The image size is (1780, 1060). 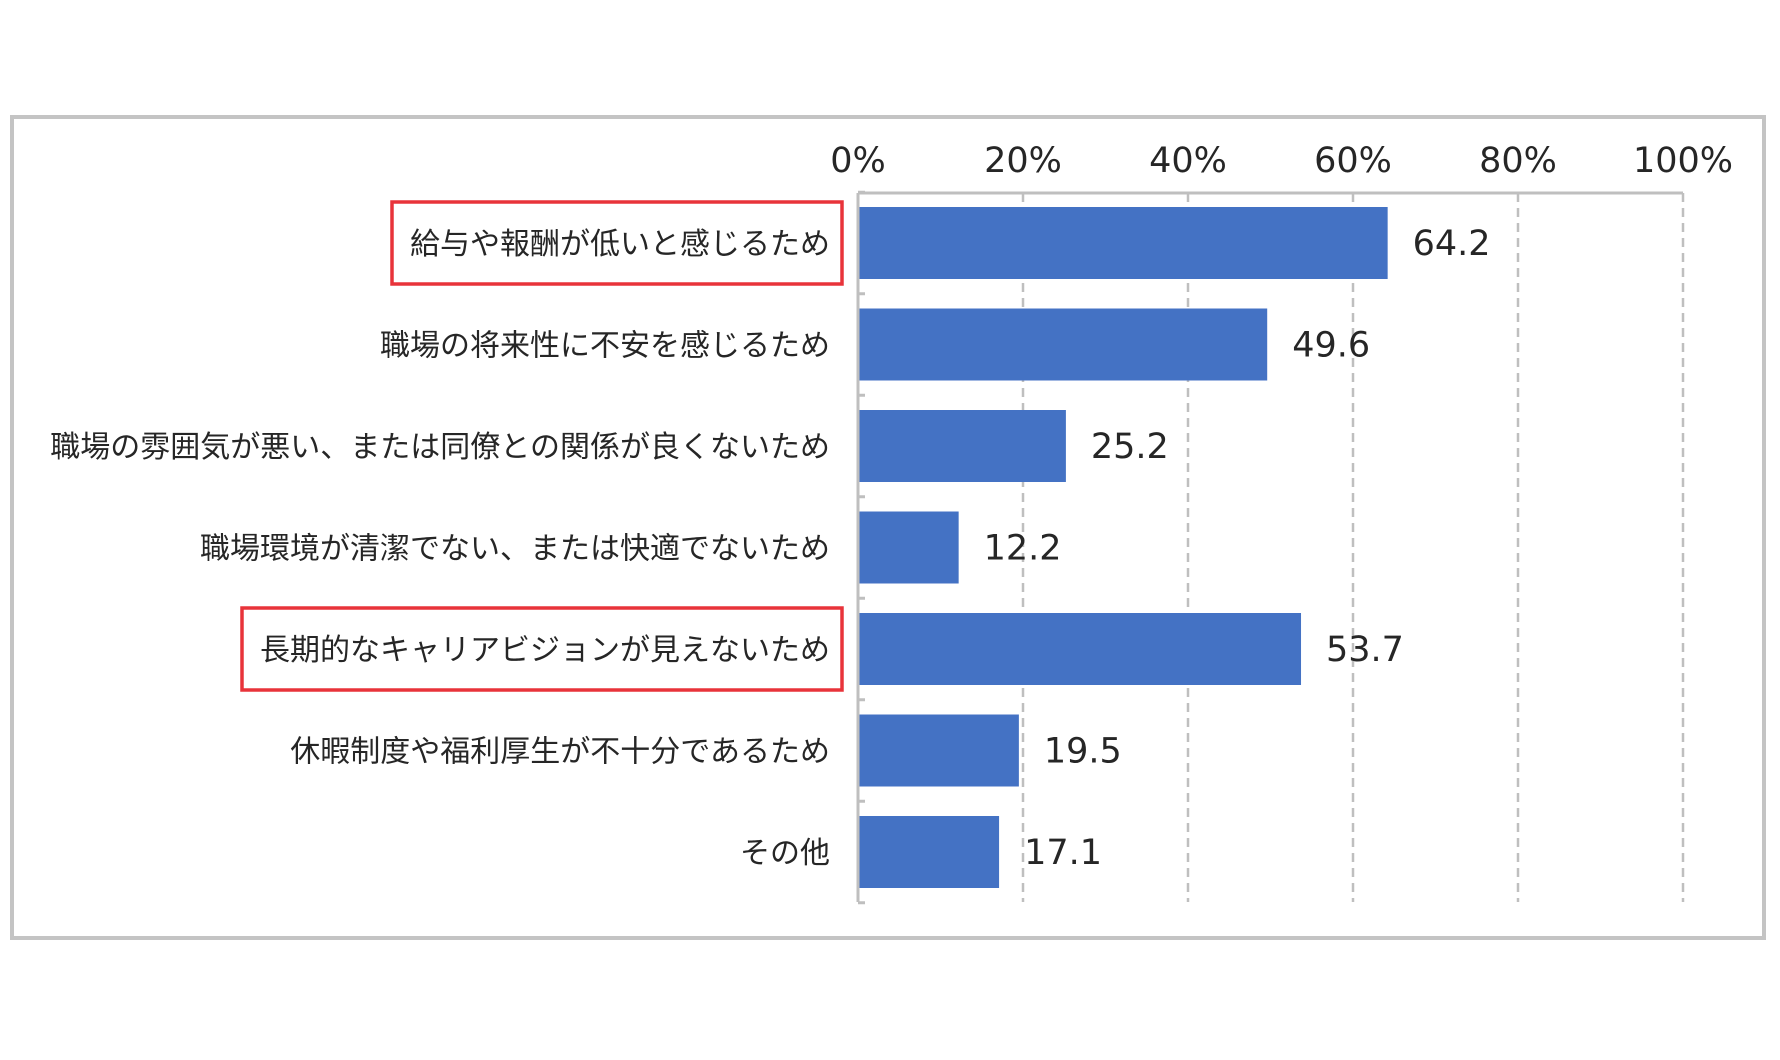 I want to click on data-label: 12.2, so click(x=1023, y=549).